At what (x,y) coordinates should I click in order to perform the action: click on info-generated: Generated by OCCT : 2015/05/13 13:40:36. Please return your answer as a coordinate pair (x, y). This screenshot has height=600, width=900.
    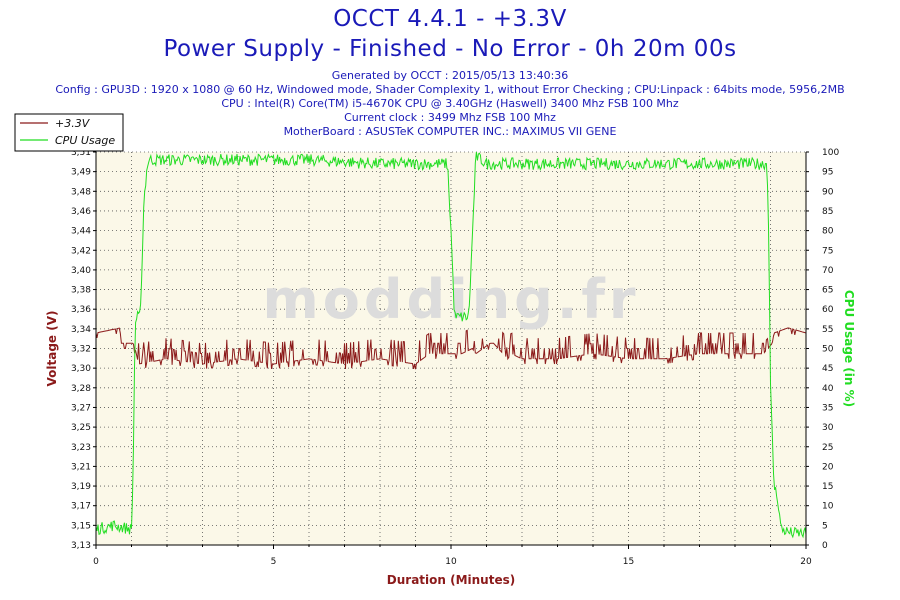
    Looking at the image, I should click on (450, 75).